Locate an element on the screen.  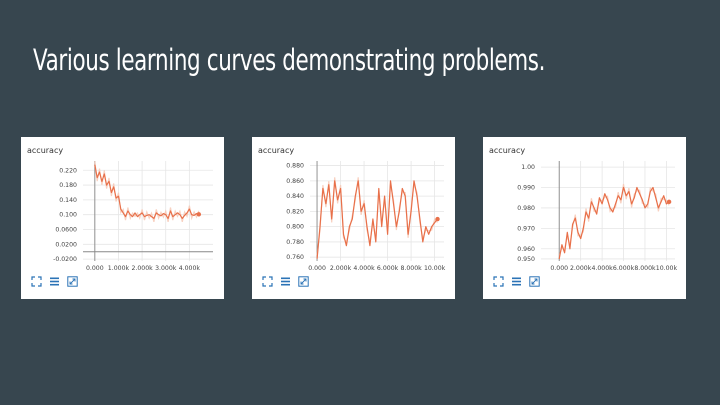
y-tick-label: 0.880 is located at coordinates (295, 166).